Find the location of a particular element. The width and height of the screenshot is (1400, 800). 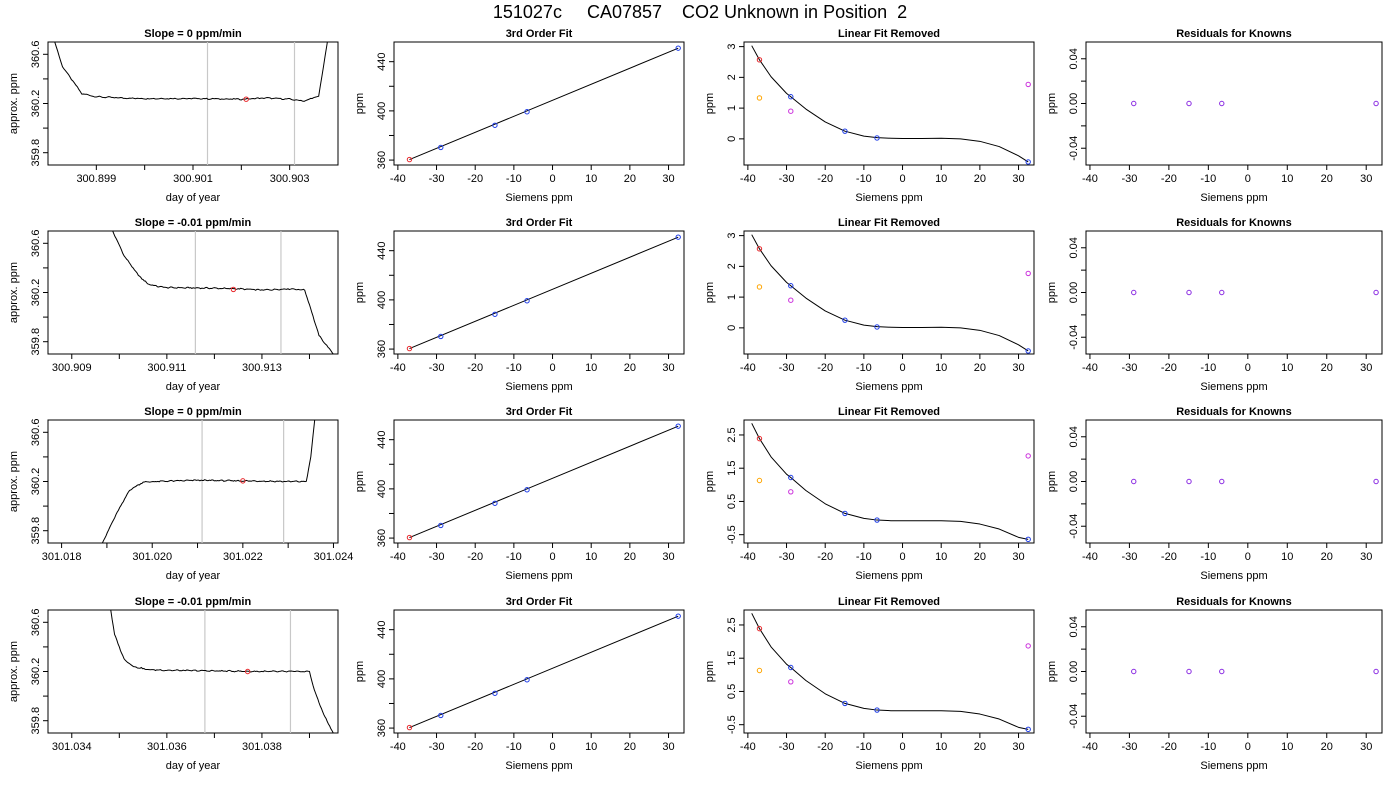

chart-r1c4-ytick-label: 0.04 is located at coordinates (1074, 58).